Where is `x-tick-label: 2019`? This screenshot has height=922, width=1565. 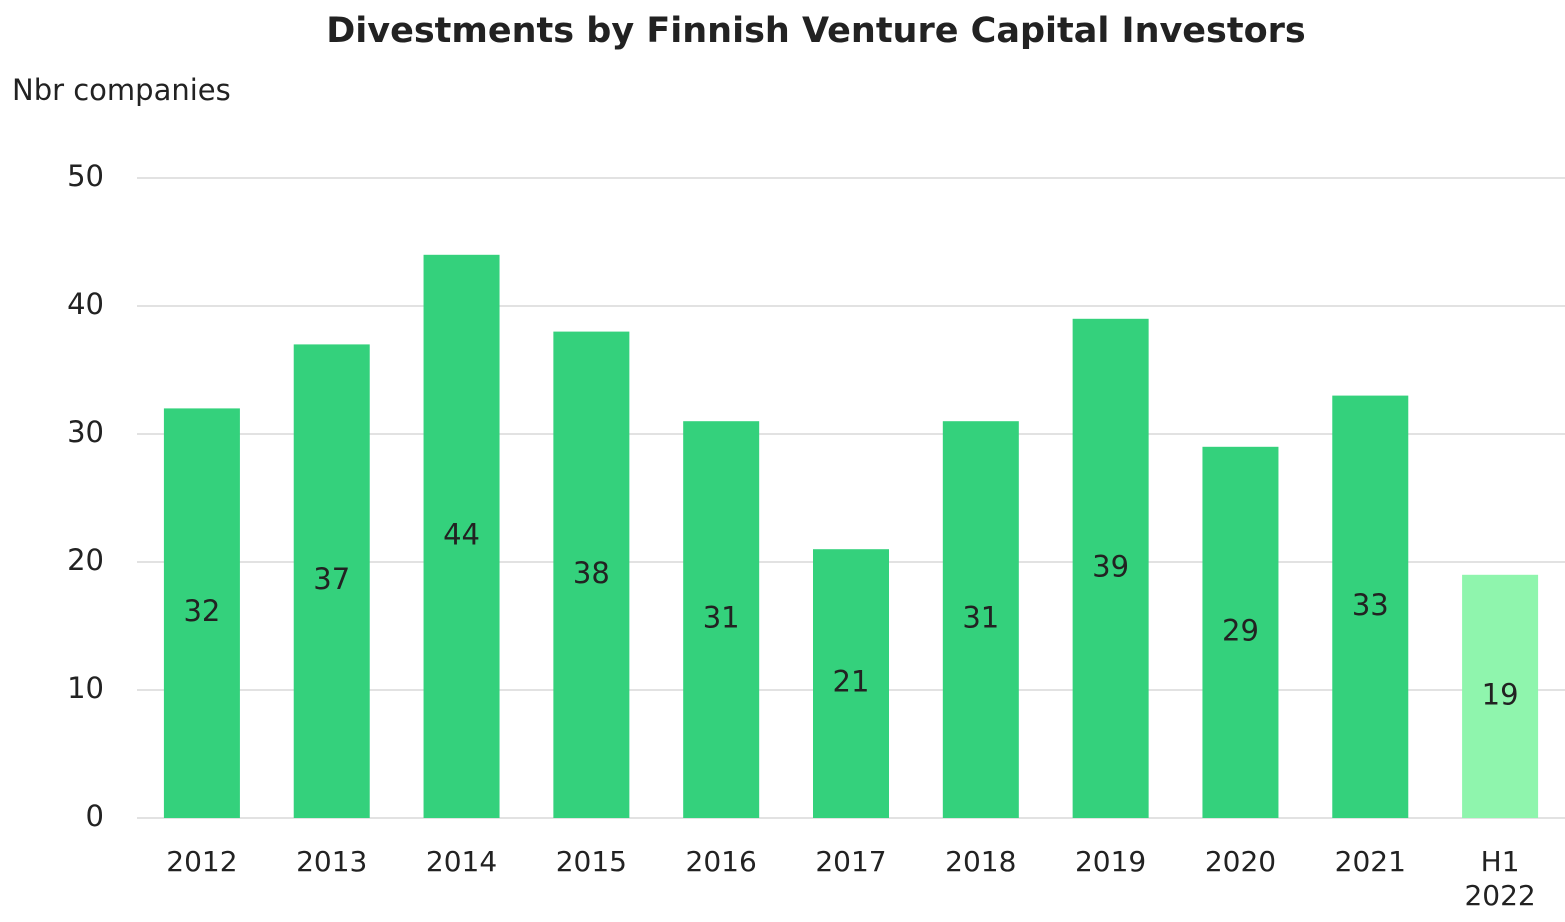 x-tick-label: 2019 is located at coordinates (1110, 861).